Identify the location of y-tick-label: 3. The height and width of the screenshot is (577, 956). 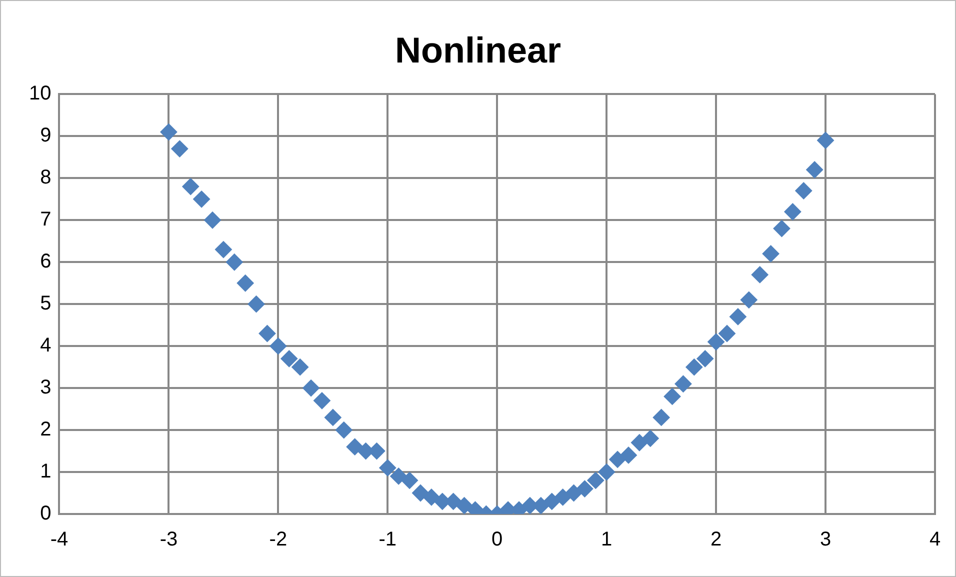
(46, 387).